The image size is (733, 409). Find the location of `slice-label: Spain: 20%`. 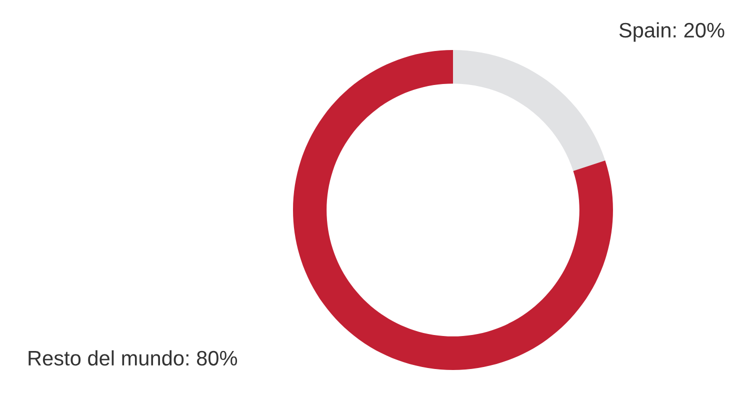

slice-label: Spain: 20% is located at coordinates (671, 32).